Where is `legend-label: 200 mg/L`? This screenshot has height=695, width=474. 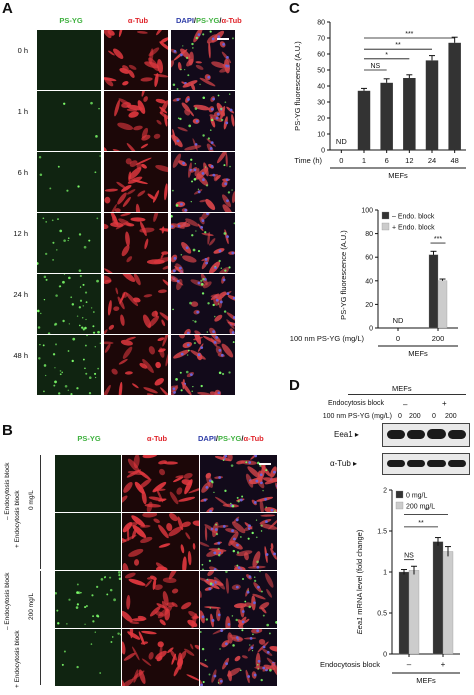 legend-label: 200 mg/L is located at coordinates (420, 507).